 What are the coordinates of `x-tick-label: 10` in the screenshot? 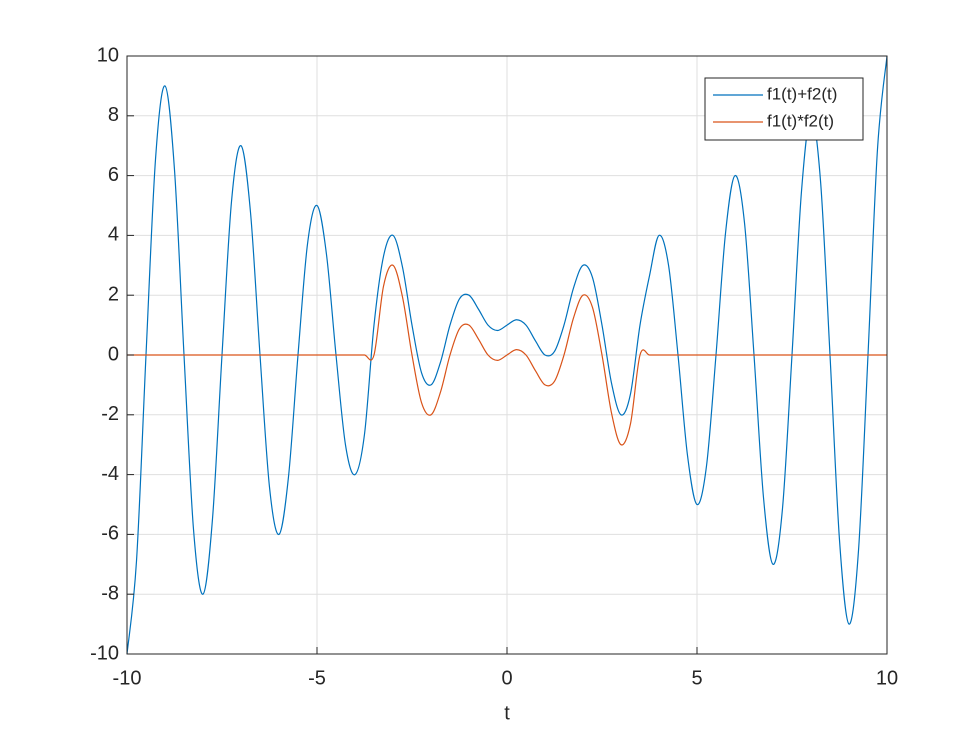 It's located at (887, 678).